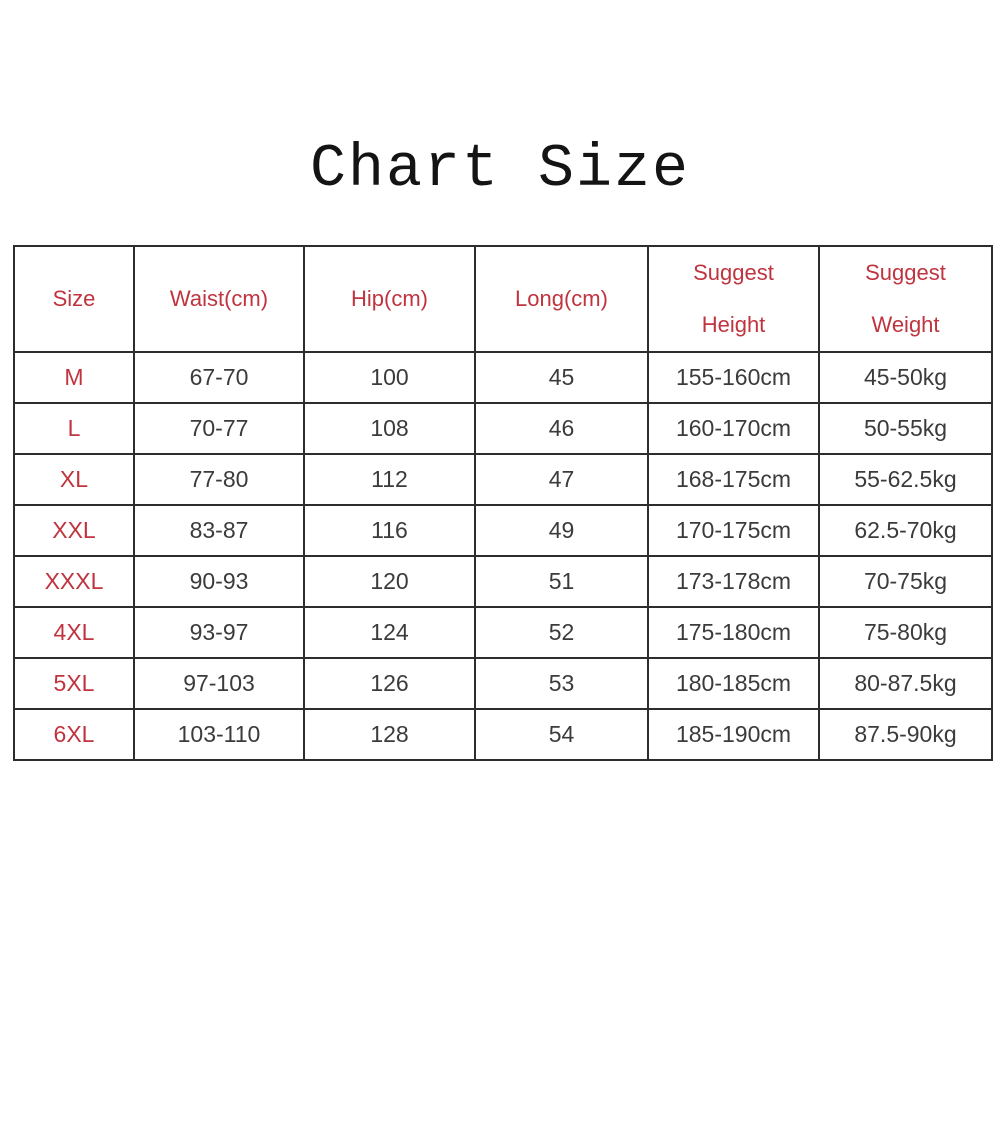 Image resolution: width=1000 pixels, height=1140 pixels. I want to click on cell-weight: 55-62.5kg, so click(905, 479).